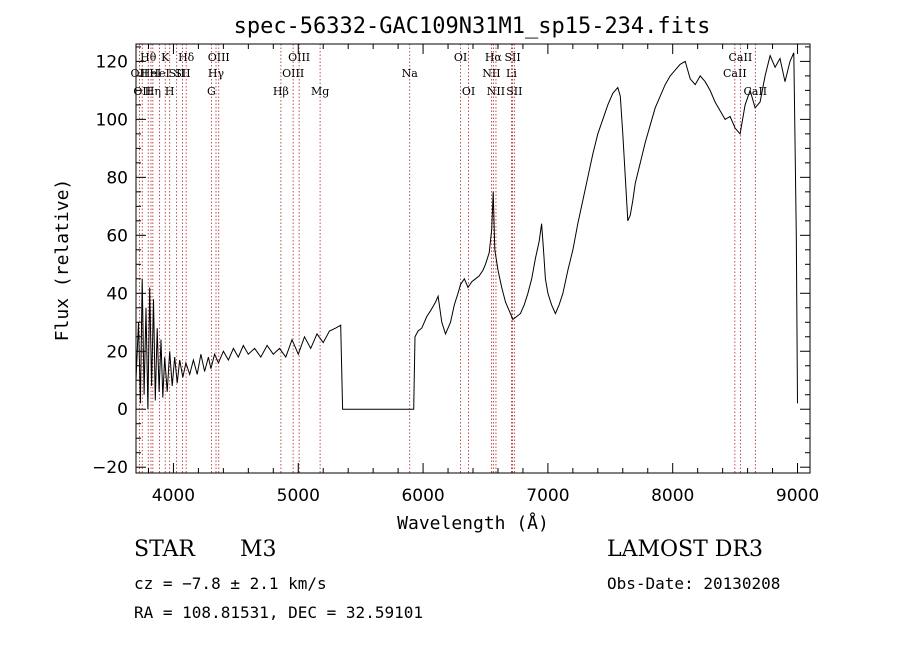 The image size is (900, 649). I want to click on line-label-15: OIII, so click(293, 73).